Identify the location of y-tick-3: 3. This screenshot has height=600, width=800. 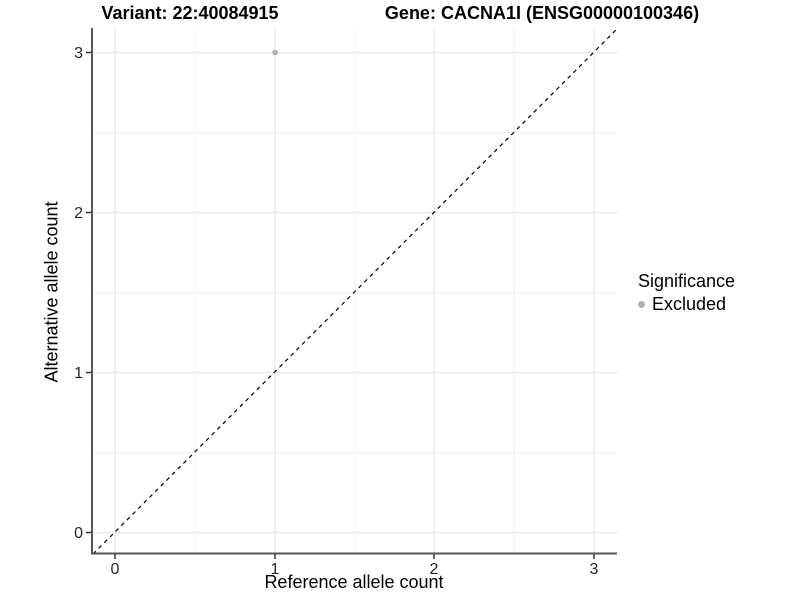
(78, 53).